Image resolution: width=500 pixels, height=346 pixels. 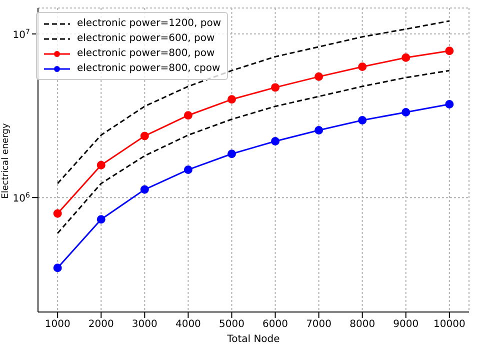 What do you see at coordinates (231, 324) in the screenshot?
I see `x-tick-label: 5000` at bounding box center [231, 324].